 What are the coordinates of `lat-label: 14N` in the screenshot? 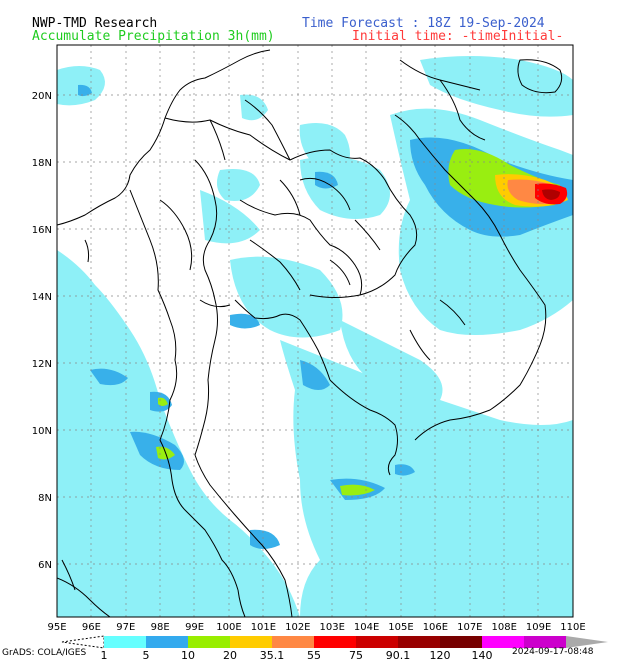 It's located at (42, 297).